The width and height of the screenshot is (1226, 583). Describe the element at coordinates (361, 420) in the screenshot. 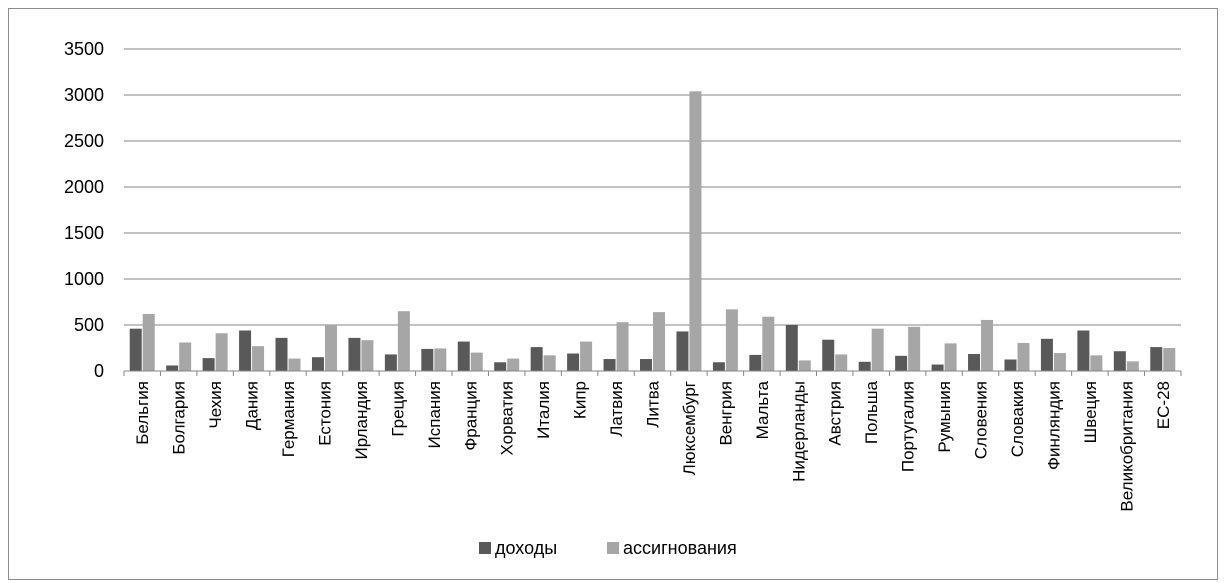

I see `x-category-label: Ирландия` at that location.